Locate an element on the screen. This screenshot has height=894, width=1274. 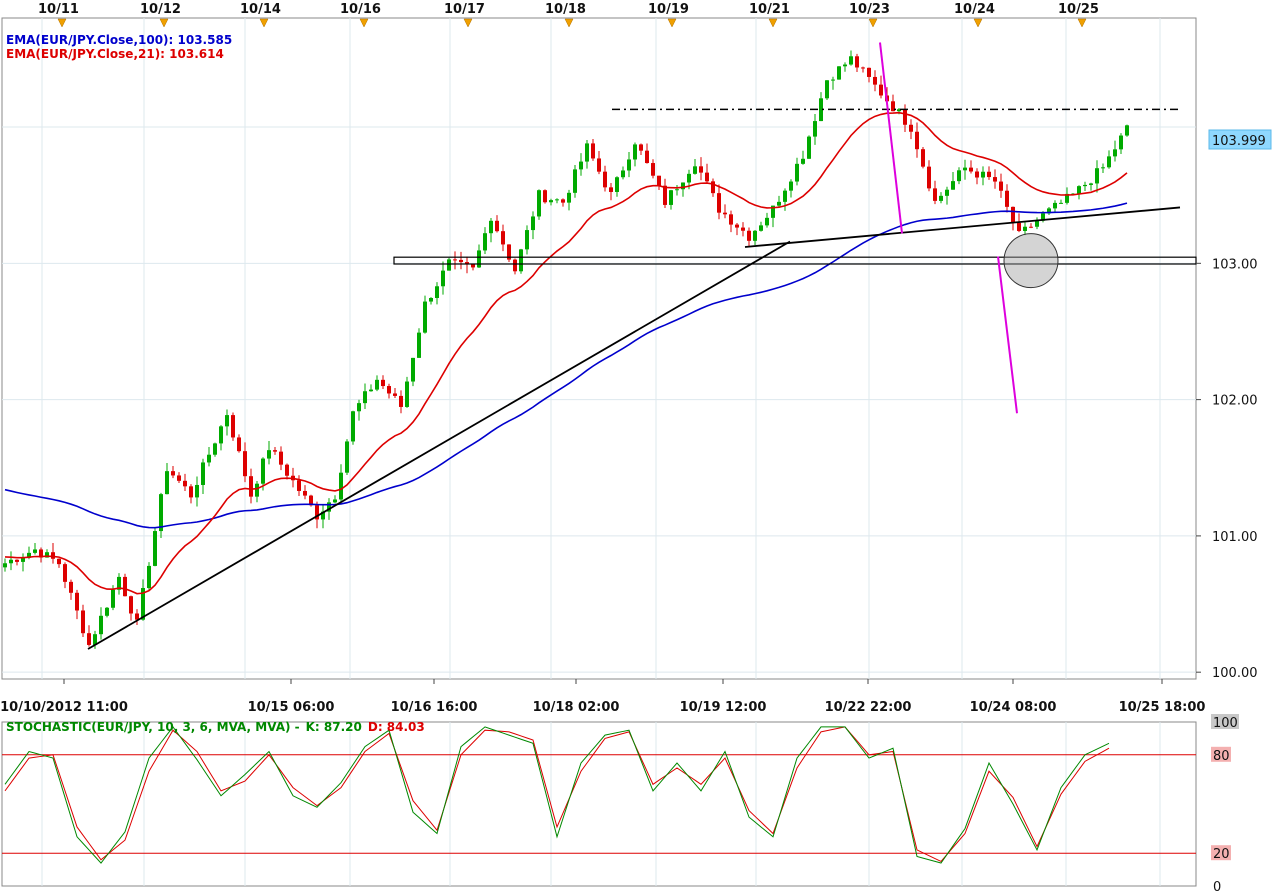
stochastic-k-line is located at coordinates (557, 795).